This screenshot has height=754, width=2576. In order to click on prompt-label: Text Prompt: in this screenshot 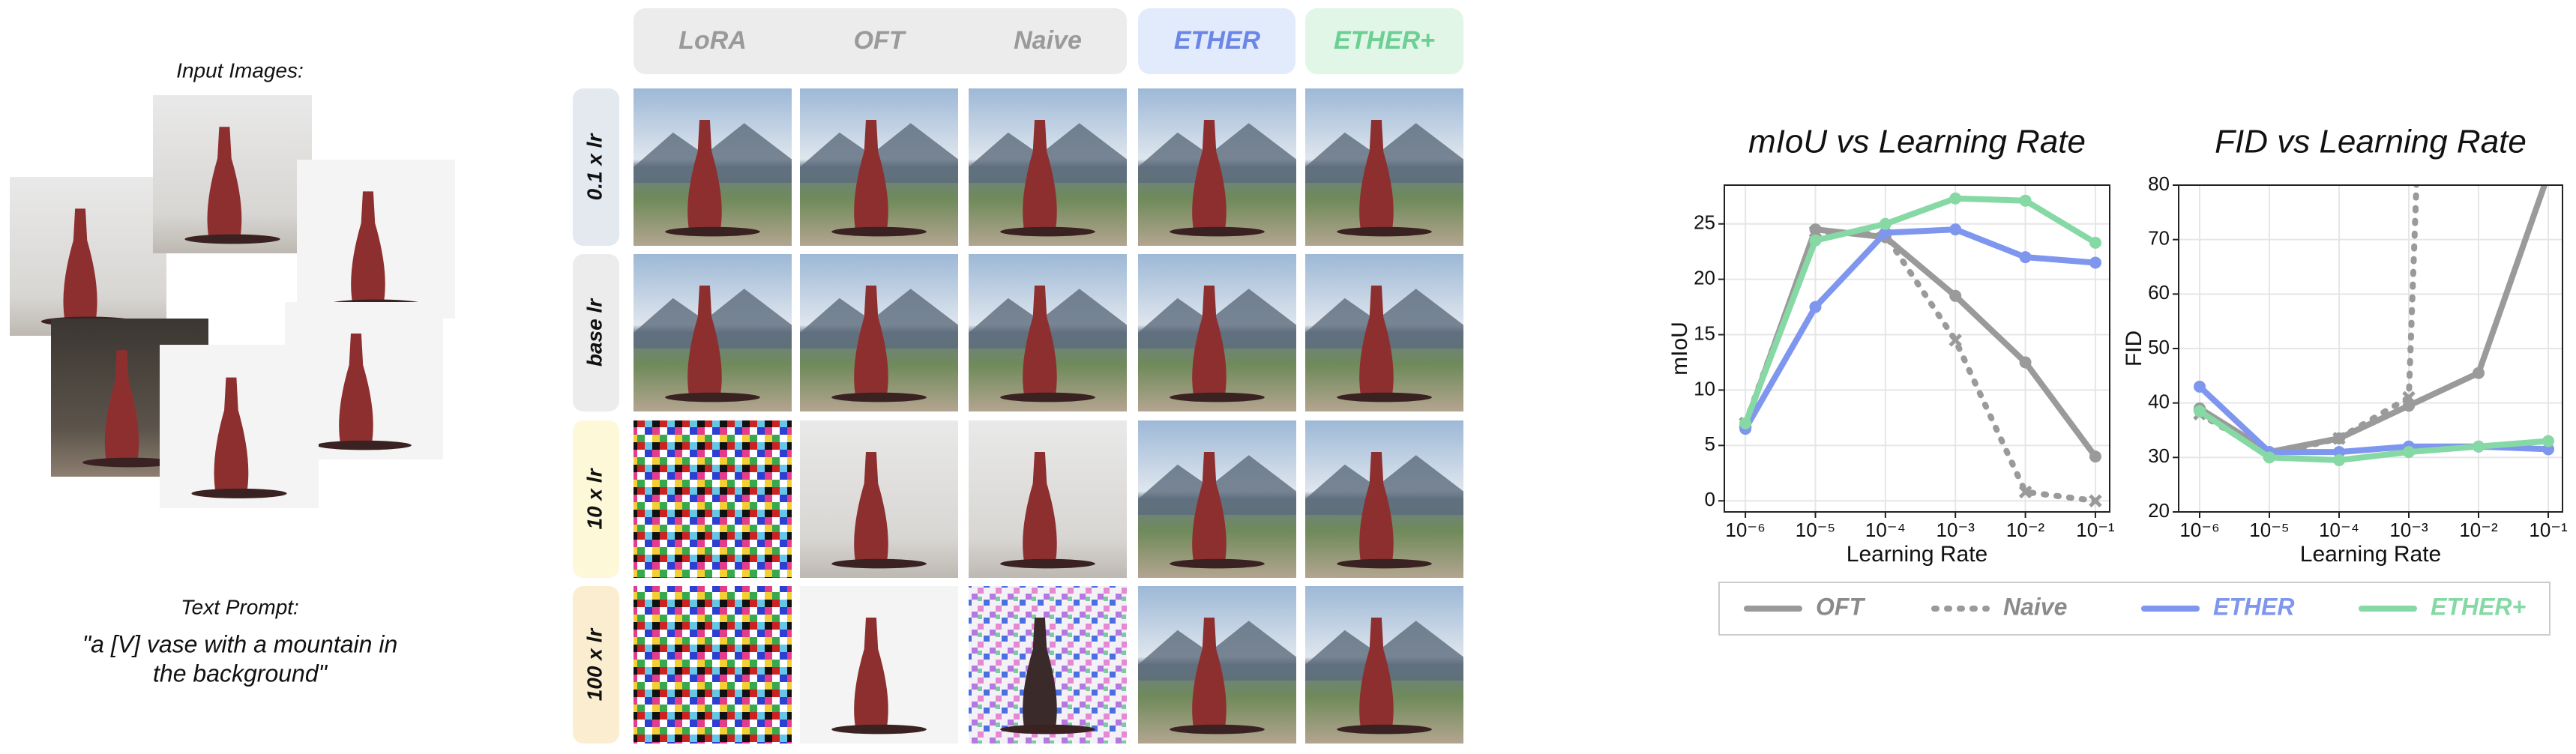, I will do `click(240, 606)`.